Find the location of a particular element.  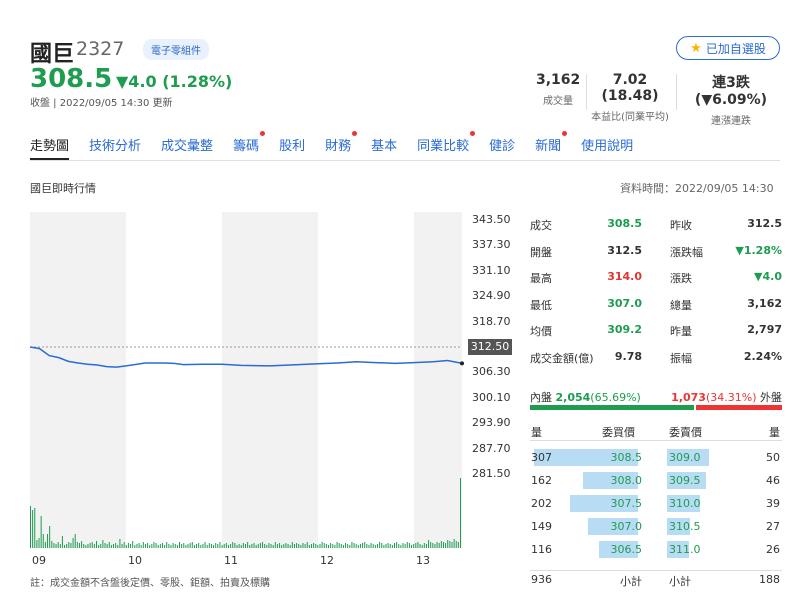

tab-0: 走勢圖 is located at coordinates (50, 147).